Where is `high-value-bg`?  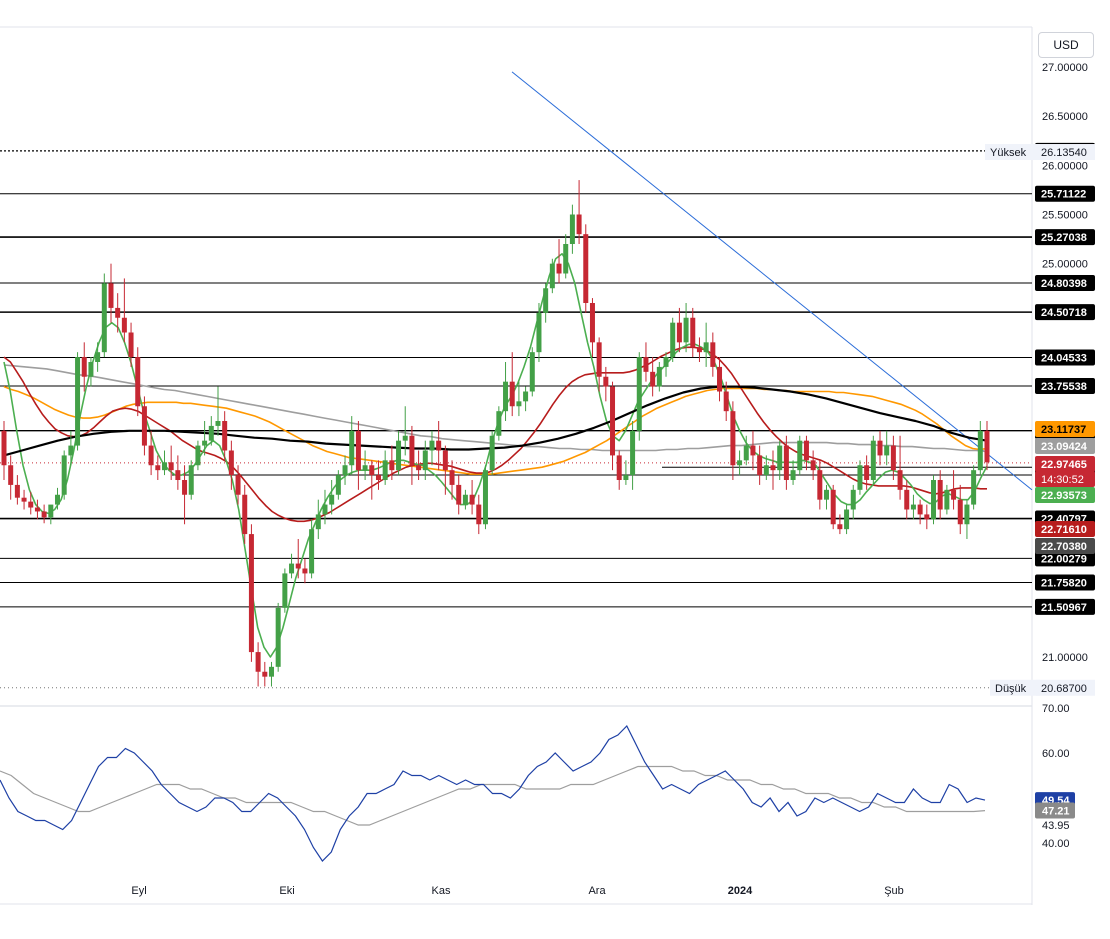 high-value-bg is located at coordinates (1065, 152).